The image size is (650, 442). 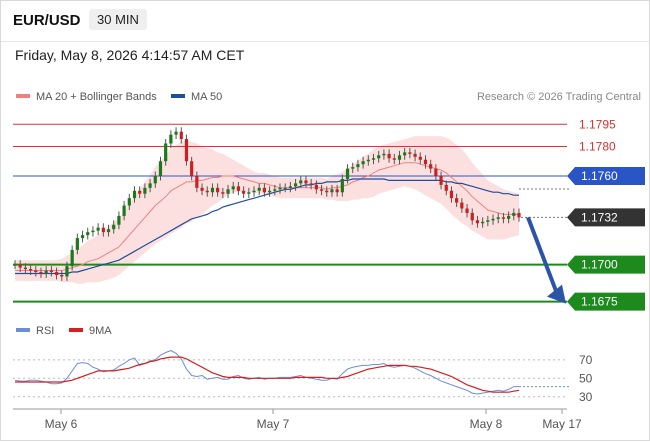 What do you see at coordinates (542, 255) in the screenshot?
I see `forecast-arrow-shaft` at bounding box center [542, 255].